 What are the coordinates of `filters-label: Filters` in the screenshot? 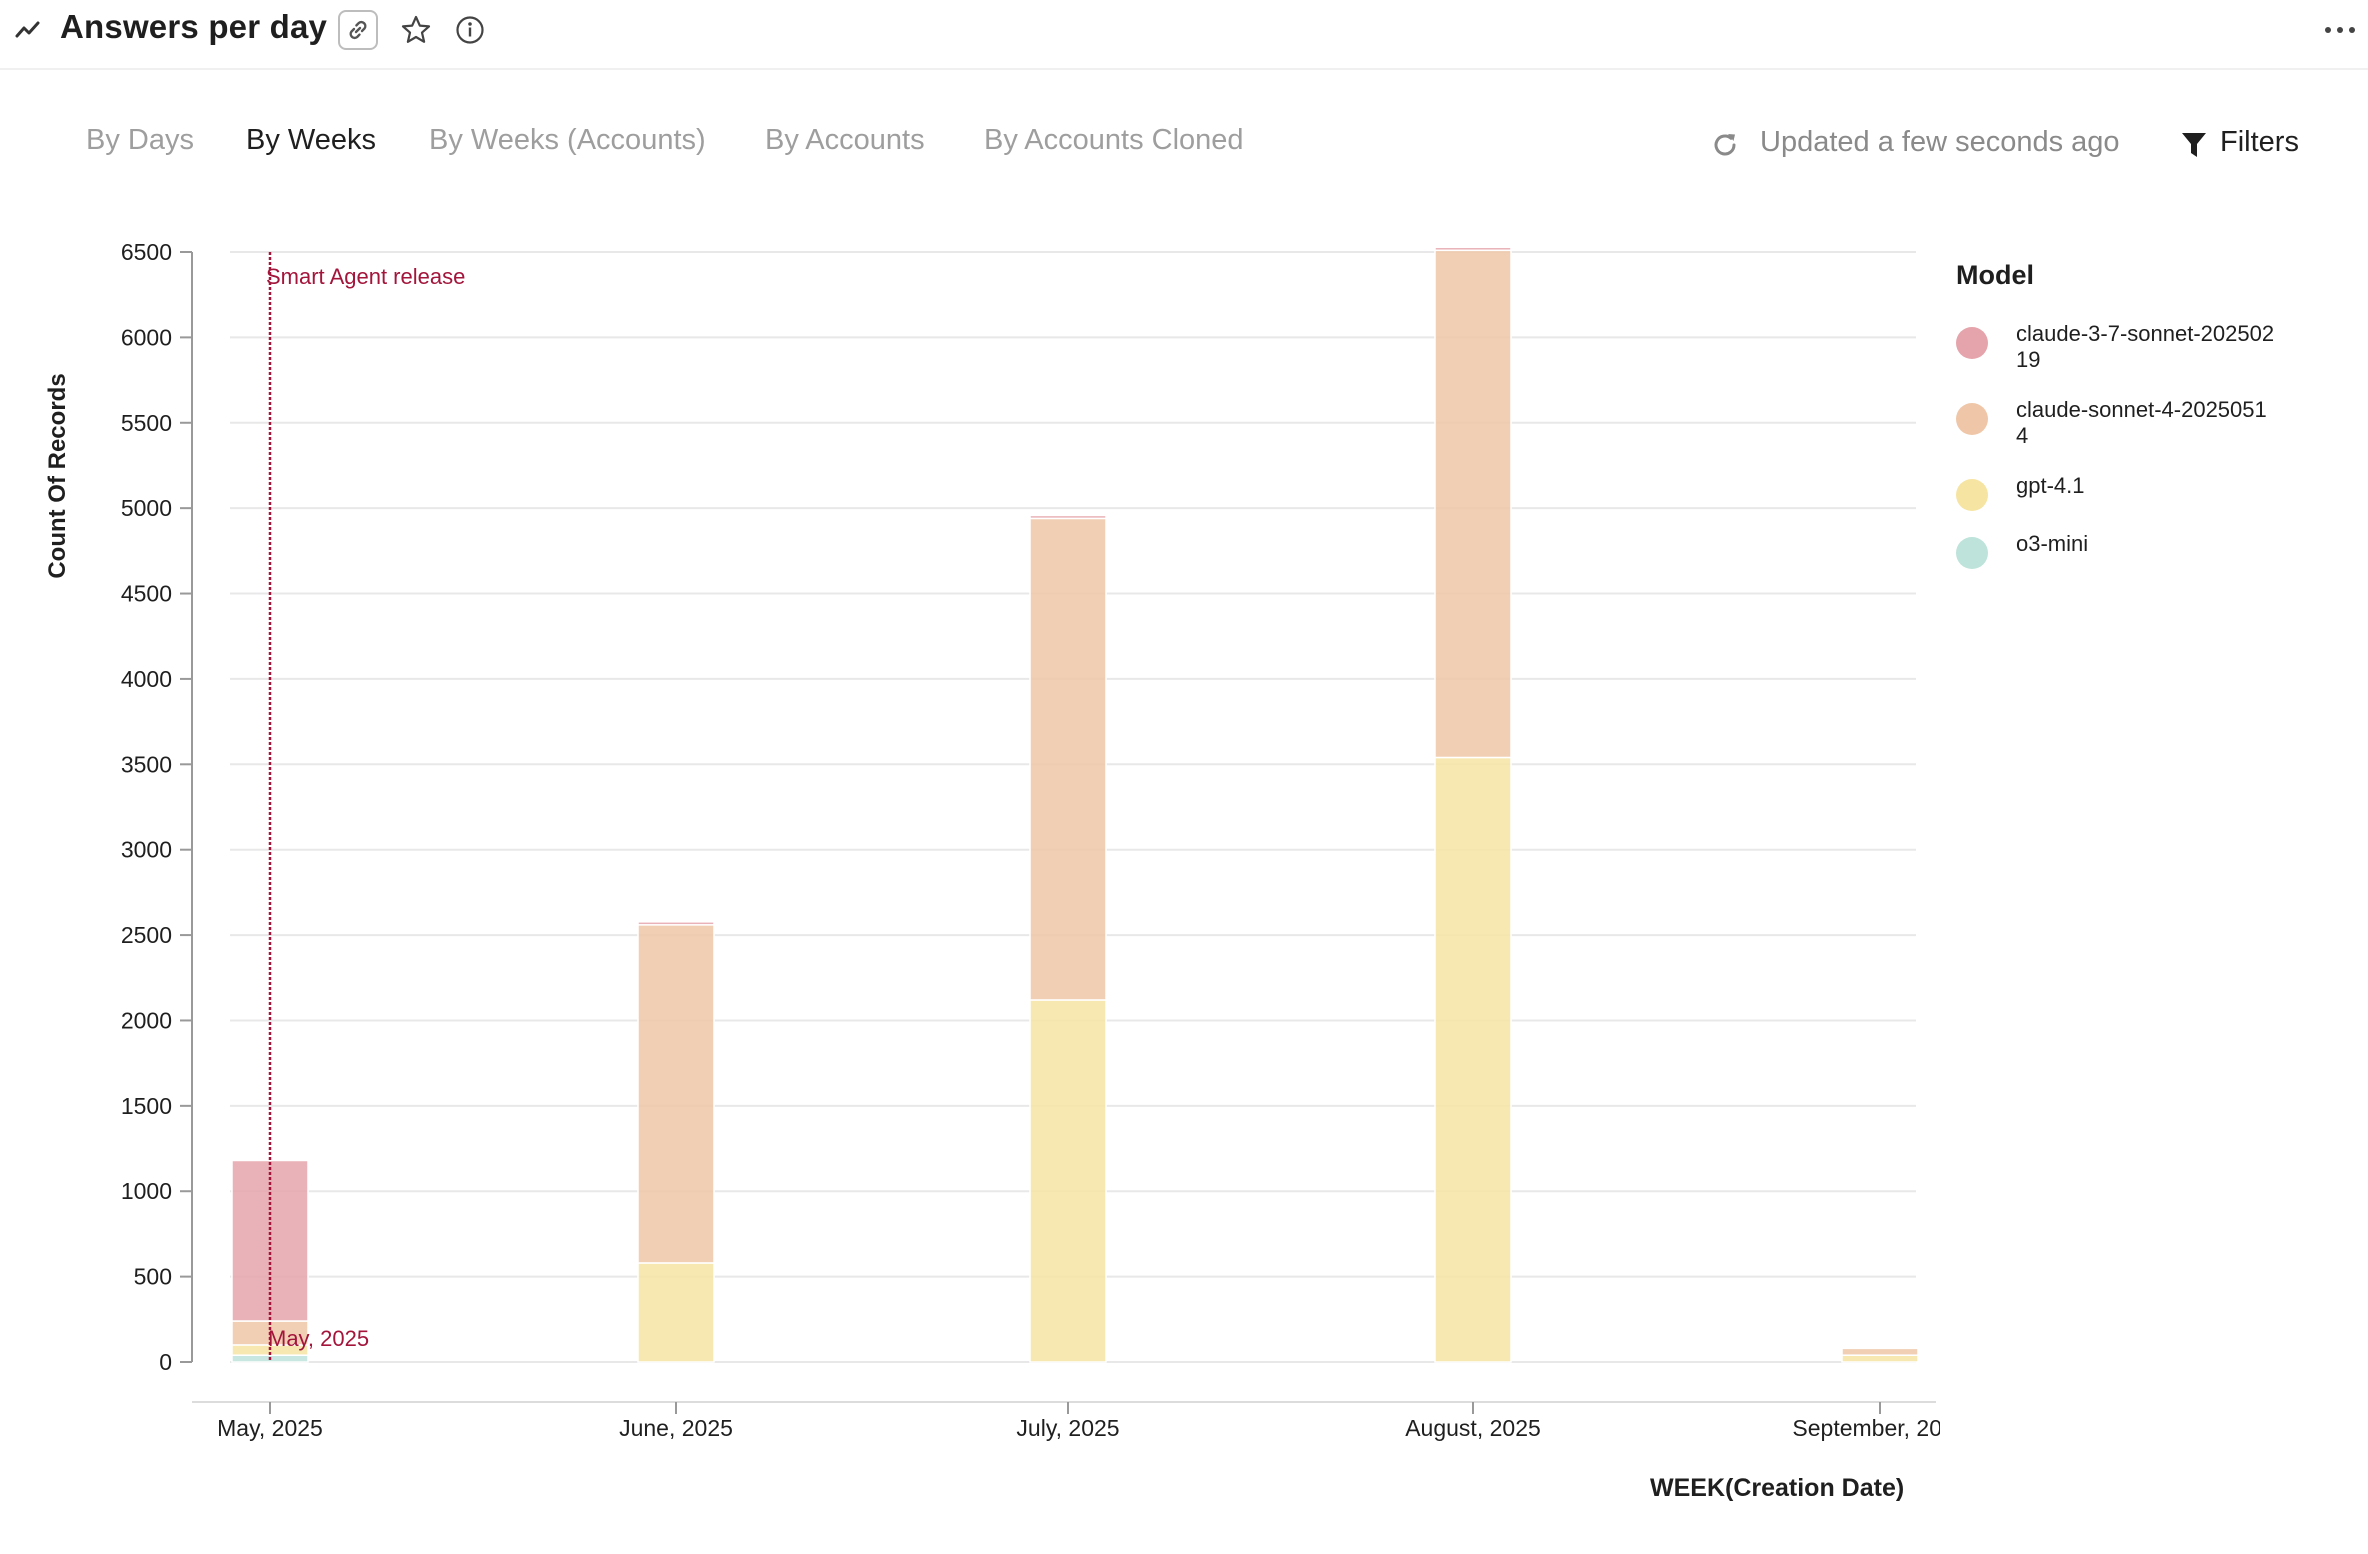 It's located at (2259, 142).